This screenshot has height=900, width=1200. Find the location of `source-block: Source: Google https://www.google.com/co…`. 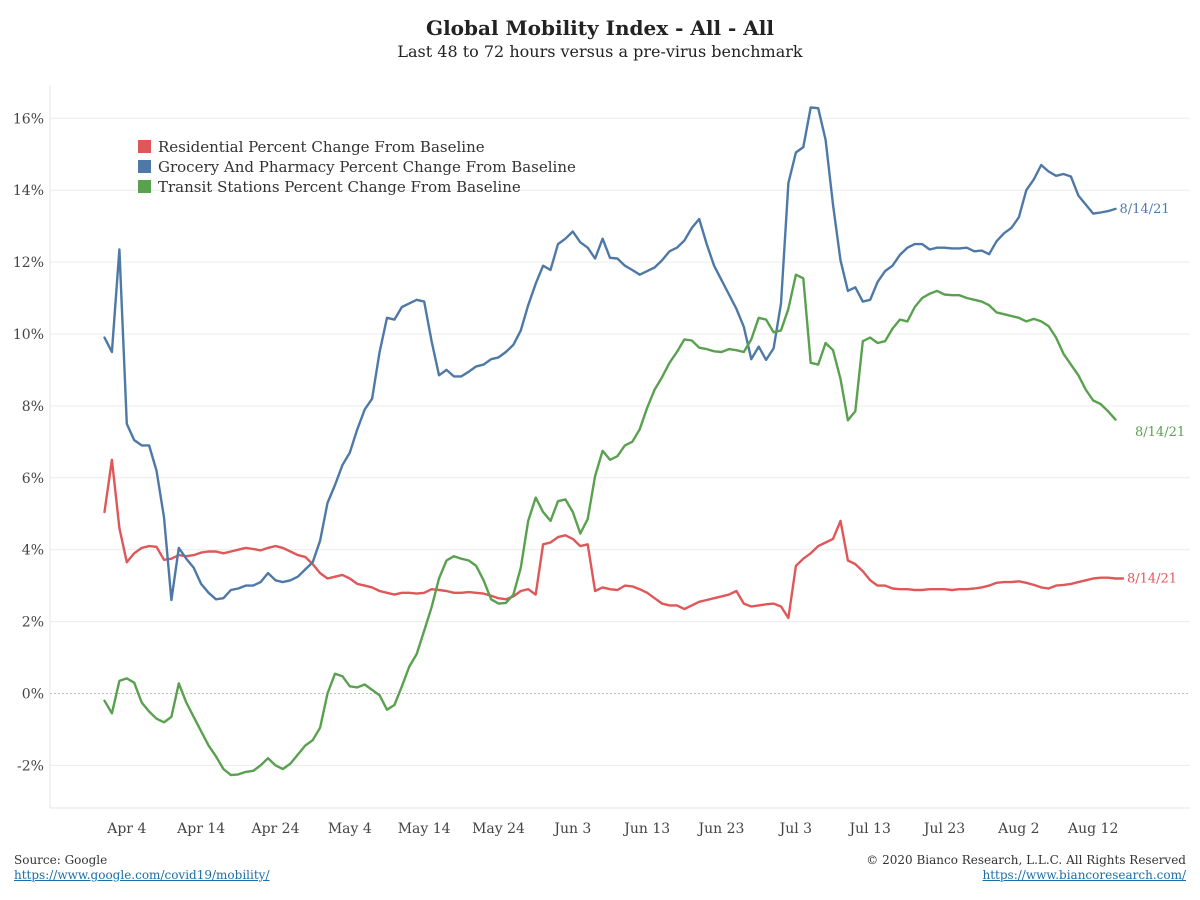

source-block: Source: Google https://www.google.com/co… is located at coordinates (141, 868).